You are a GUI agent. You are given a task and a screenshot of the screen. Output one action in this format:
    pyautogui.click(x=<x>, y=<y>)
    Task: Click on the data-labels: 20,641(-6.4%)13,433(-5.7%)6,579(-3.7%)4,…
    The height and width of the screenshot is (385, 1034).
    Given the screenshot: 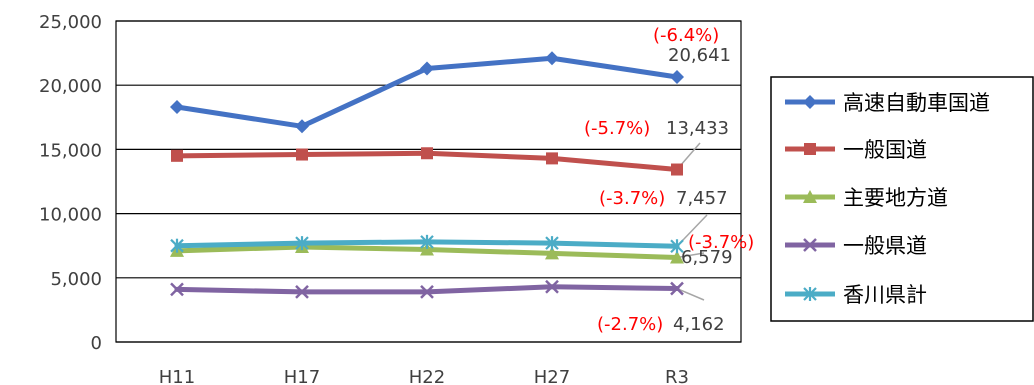 What is the action you would take?
    pyautogui.click(x=669, y=180)
    